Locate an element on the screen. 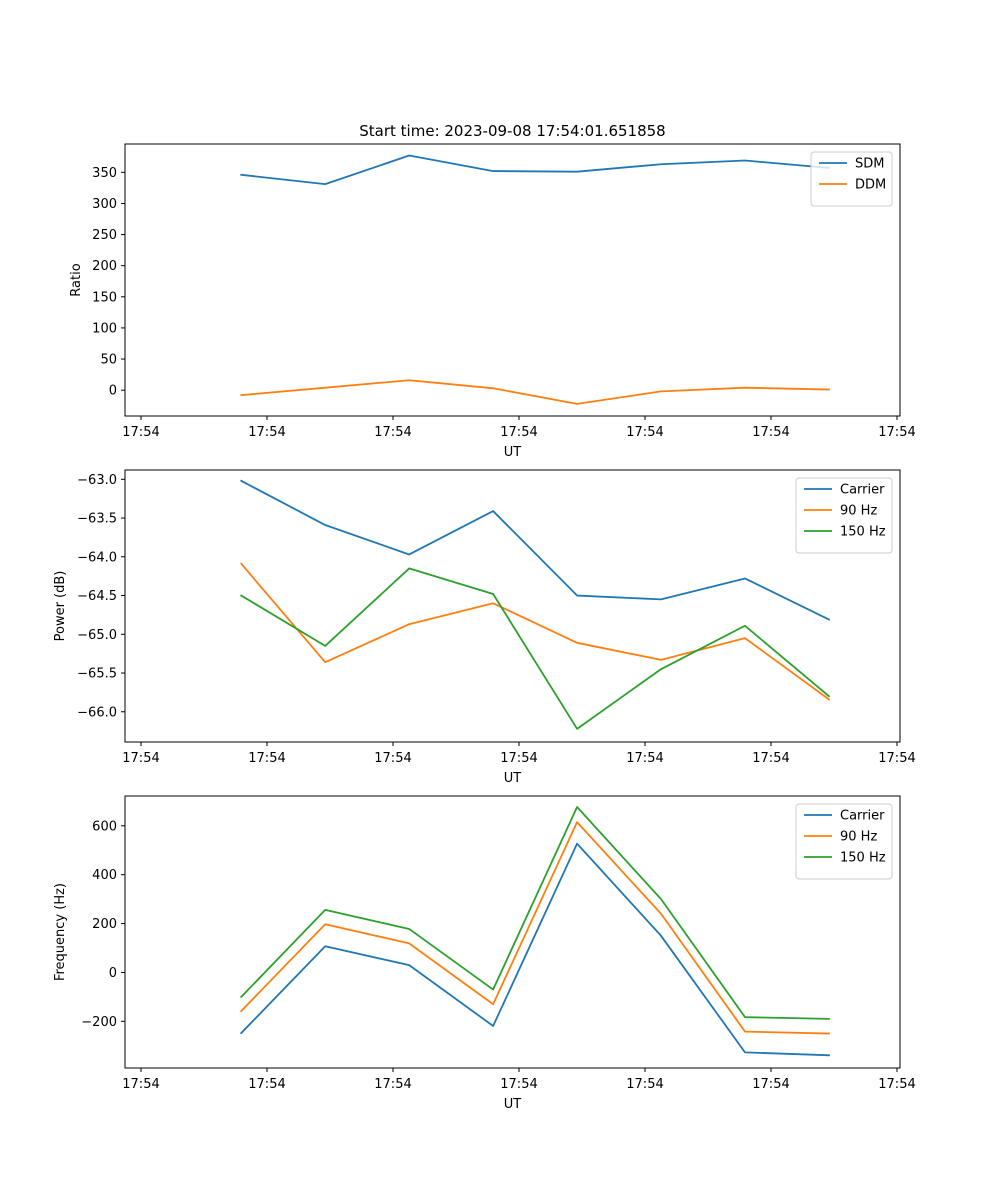  y-tick-label: 150 is located at coordinates (104, 297).